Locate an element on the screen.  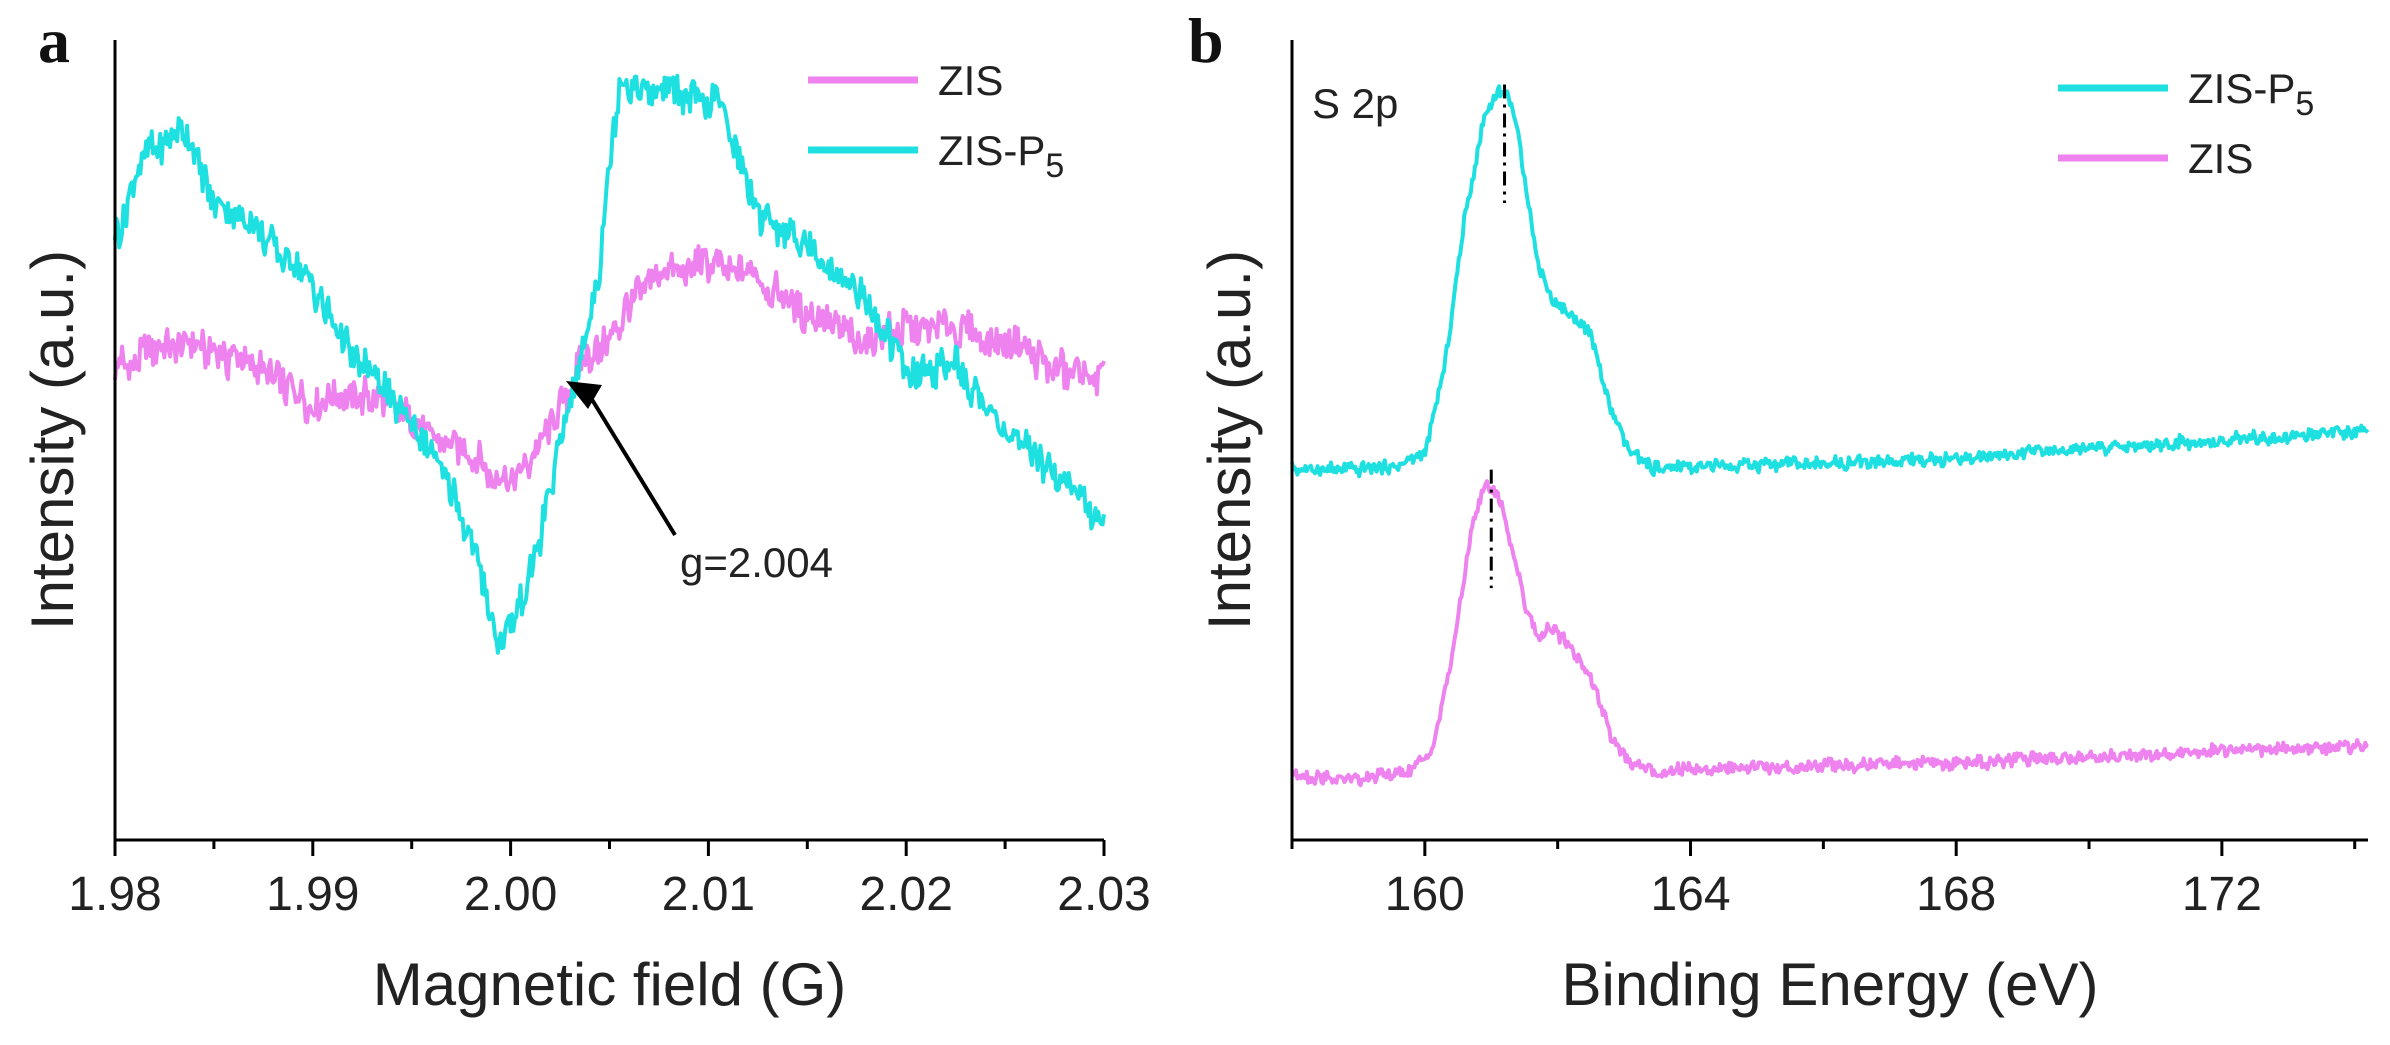
x-tick-label: 1.98 is located at coordinates (114, 894).